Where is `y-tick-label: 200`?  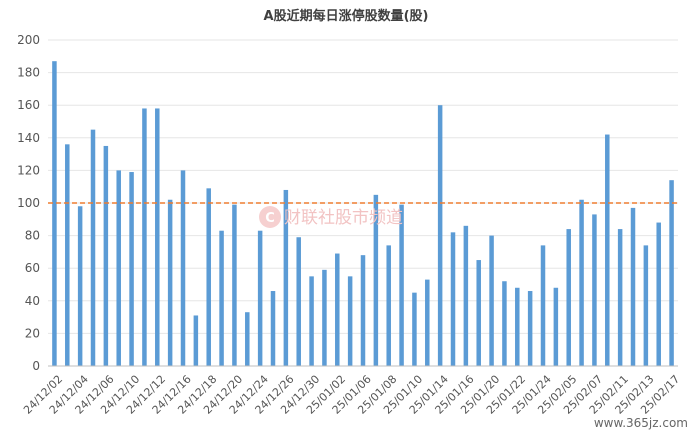 y-tick-label: 200 is located at coordinates (28, 40).